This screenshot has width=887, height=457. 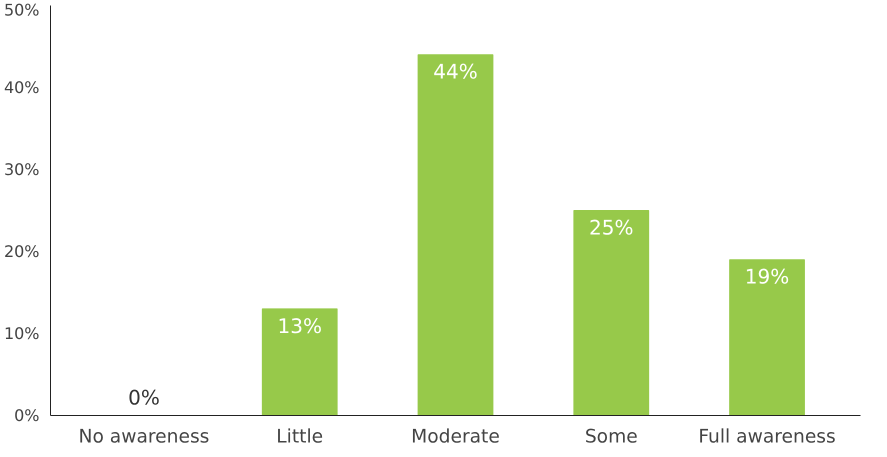 I want to click on data-label: 0%, so click(x=144, y=397).